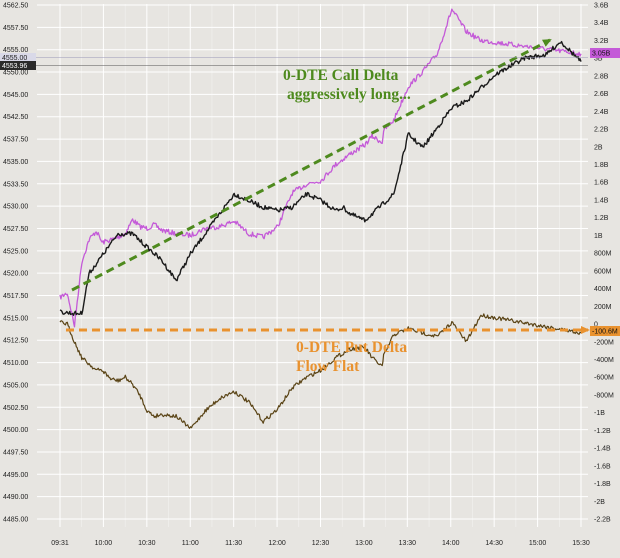 Image resolution: width=620 pixels, height=558 pixels. I want to click on x-tick-label: 11:00, so click(190, 543).